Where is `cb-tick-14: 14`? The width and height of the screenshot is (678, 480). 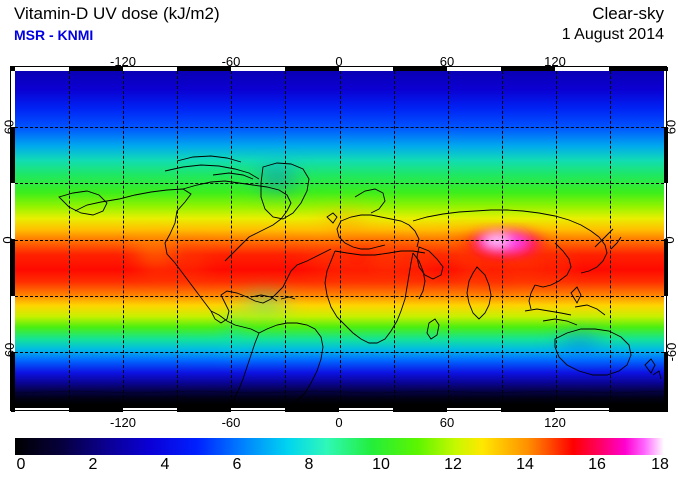 cb-tick-14: 14 is located at coordinates (525, 464).